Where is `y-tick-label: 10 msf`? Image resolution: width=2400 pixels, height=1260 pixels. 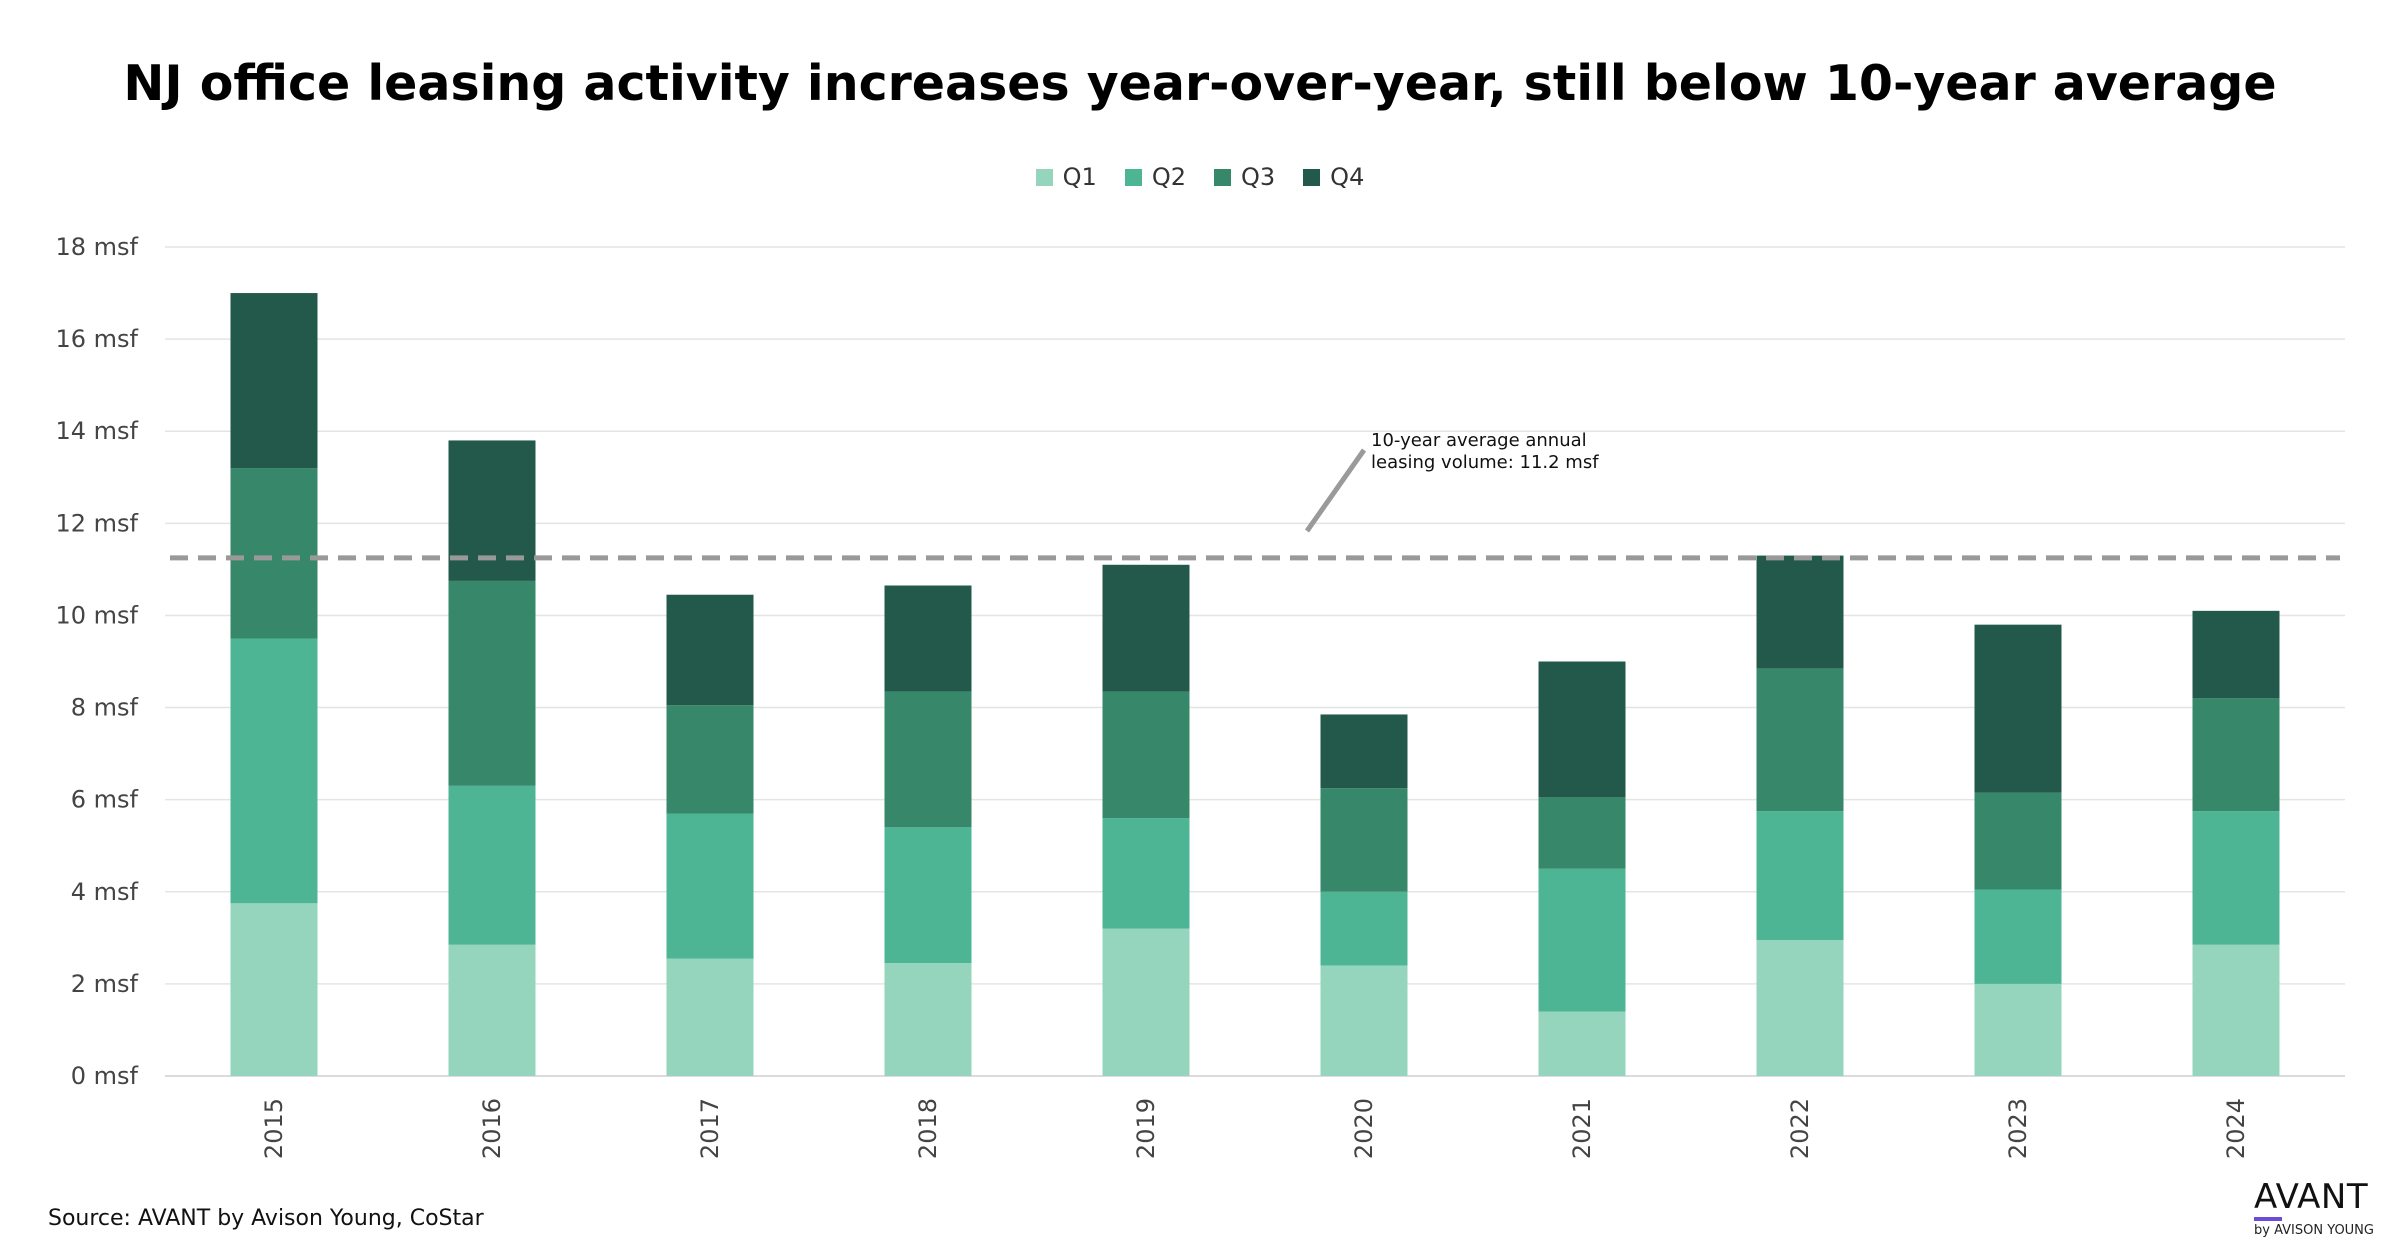
y-tick-label: 10 msf is located at coordinates (97, 615).